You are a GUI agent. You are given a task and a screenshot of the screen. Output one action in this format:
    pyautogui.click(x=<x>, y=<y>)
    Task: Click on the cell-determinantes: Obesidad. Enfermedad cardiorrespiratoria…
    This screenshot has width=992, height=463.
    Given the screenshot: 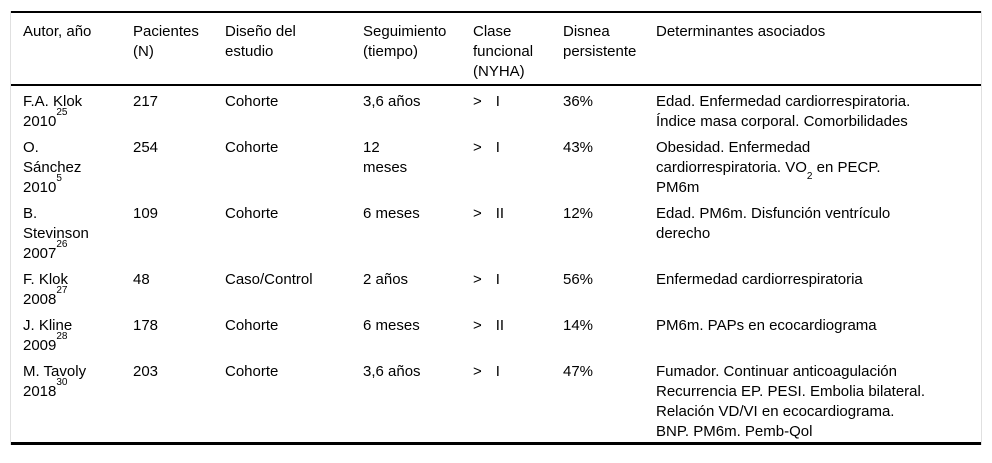 What is the action you would take?
    pyautogui.click(x=818, y=165)
    